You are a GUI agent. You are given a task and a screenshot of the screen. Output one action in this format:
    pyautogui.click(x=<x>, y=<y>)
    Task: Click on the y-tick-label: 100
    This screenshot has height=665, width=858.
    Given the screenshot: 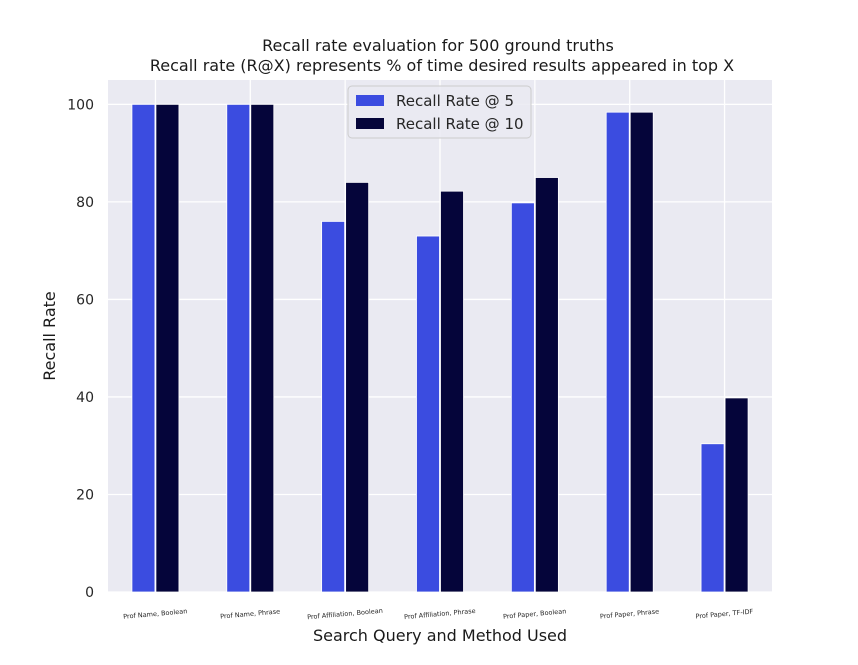 What is the action you would take?
    pyautogui.click(x=80, y=105)
    